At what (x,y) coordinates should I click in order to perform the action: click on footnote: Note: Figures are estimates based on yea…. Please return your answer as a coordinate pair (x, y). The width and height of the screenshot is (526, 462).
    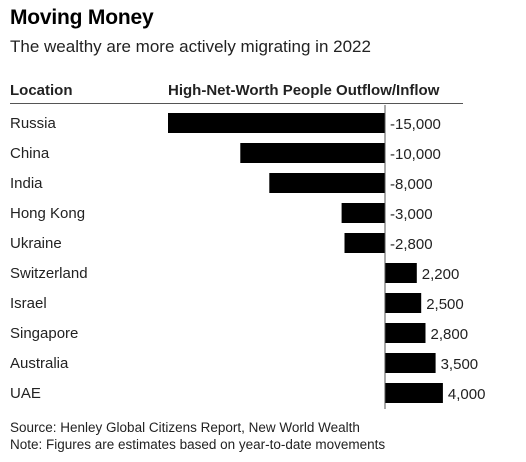
    Looking at the image, I should click on (198, 444).